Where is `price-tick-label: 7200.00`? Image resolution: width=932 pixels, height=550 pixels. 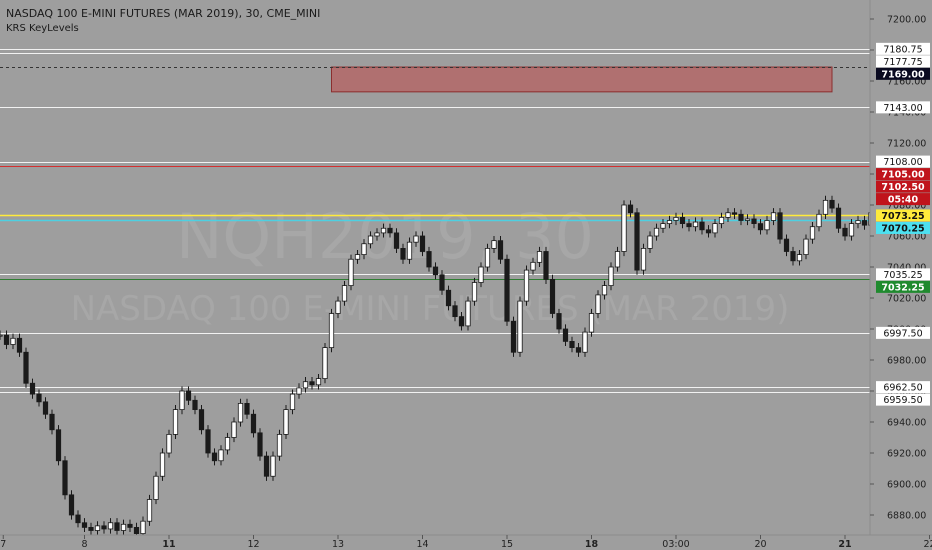 price-tick-label: 7200.00 is located at coordinates (906, 20).